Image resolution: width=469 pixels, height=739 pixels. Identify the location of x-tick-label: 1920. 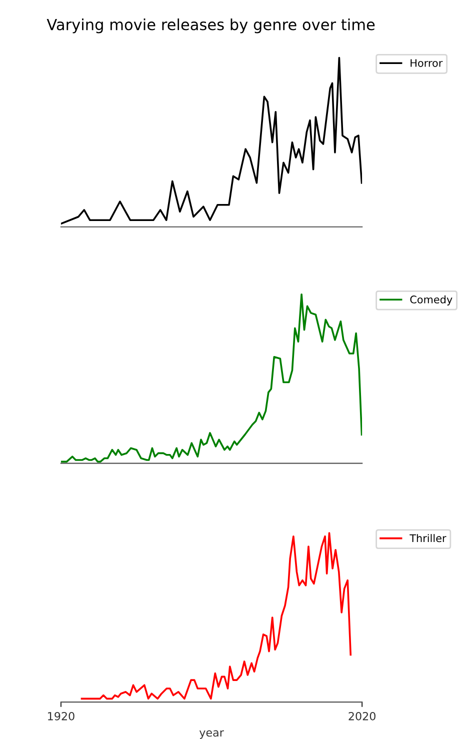
(61, 716).